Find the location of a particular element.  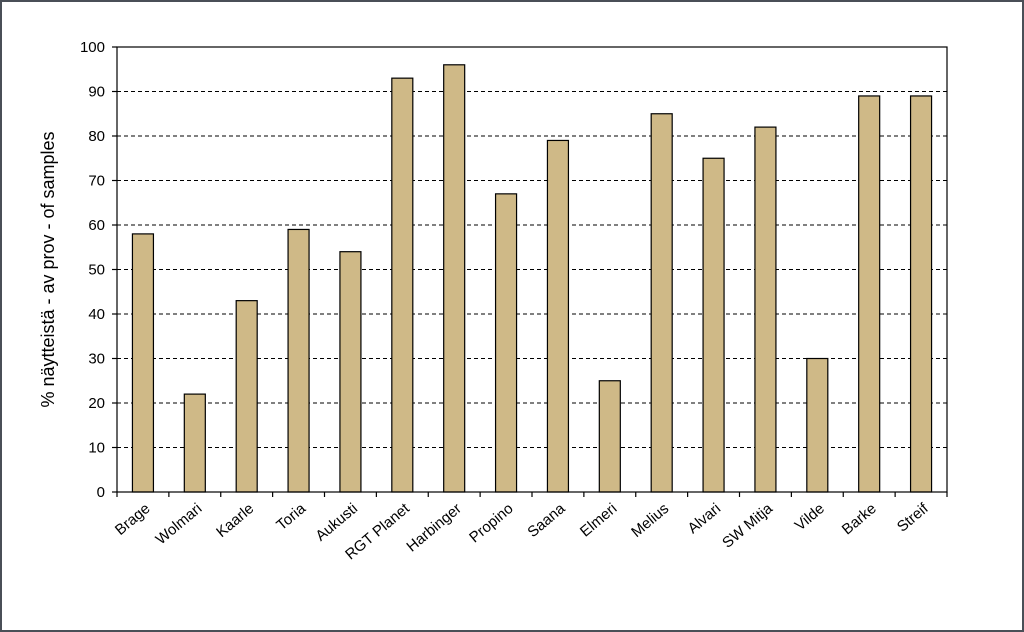

bar-melius is located at coordinates (661, 303).